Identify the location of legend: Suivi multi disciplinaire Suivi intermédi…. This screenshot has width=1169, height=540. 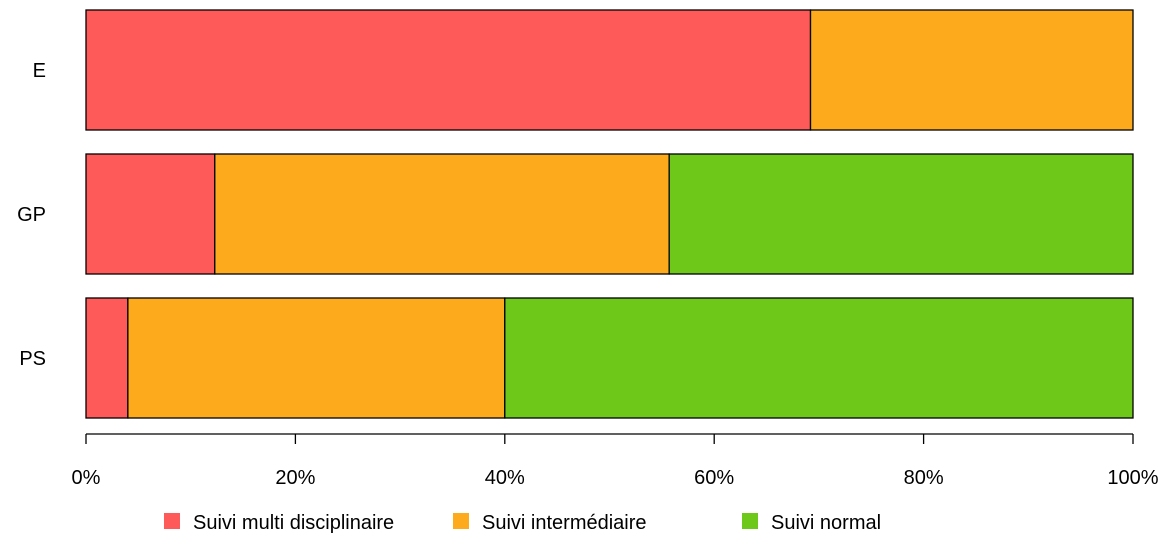
(522, 523).